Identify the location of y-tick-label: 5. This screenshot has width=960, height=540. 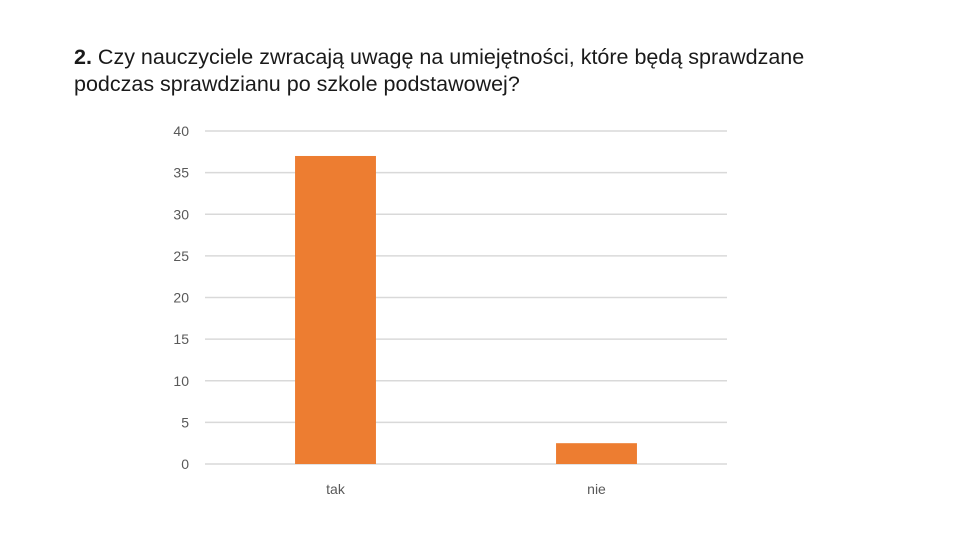
(185, 422).